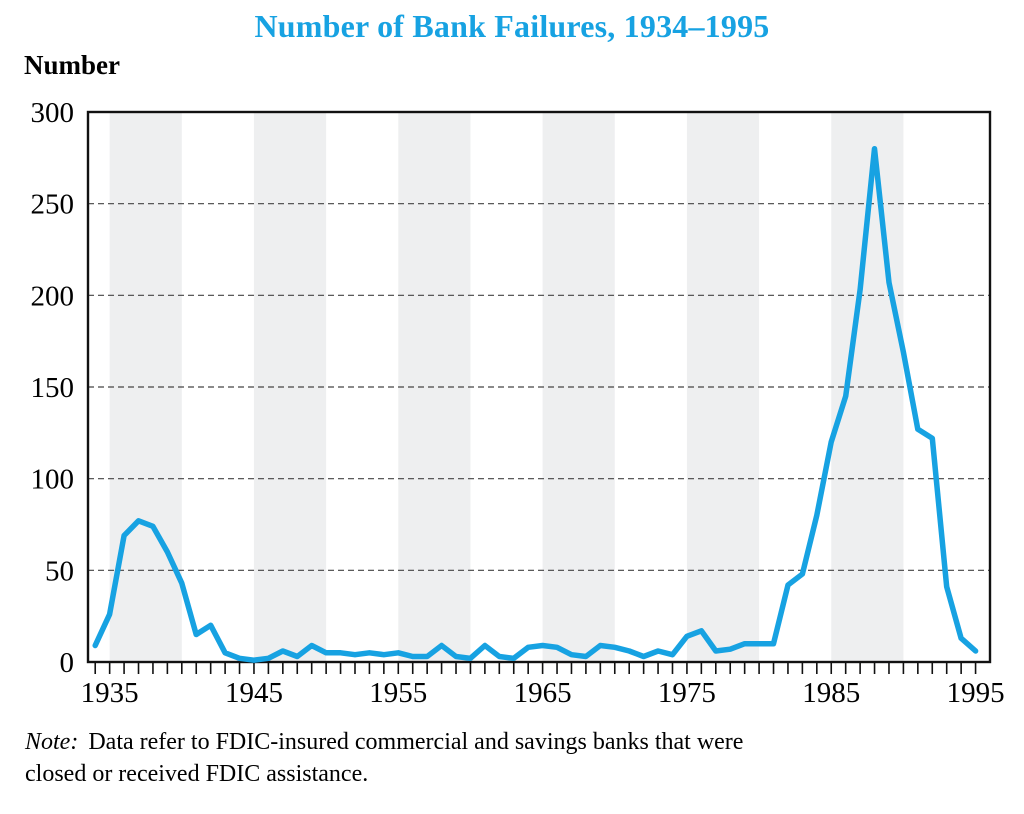 The width and height of the screenshot is (1024, 814). I want to click on x-tick-label: 1945, so click(254, 693).